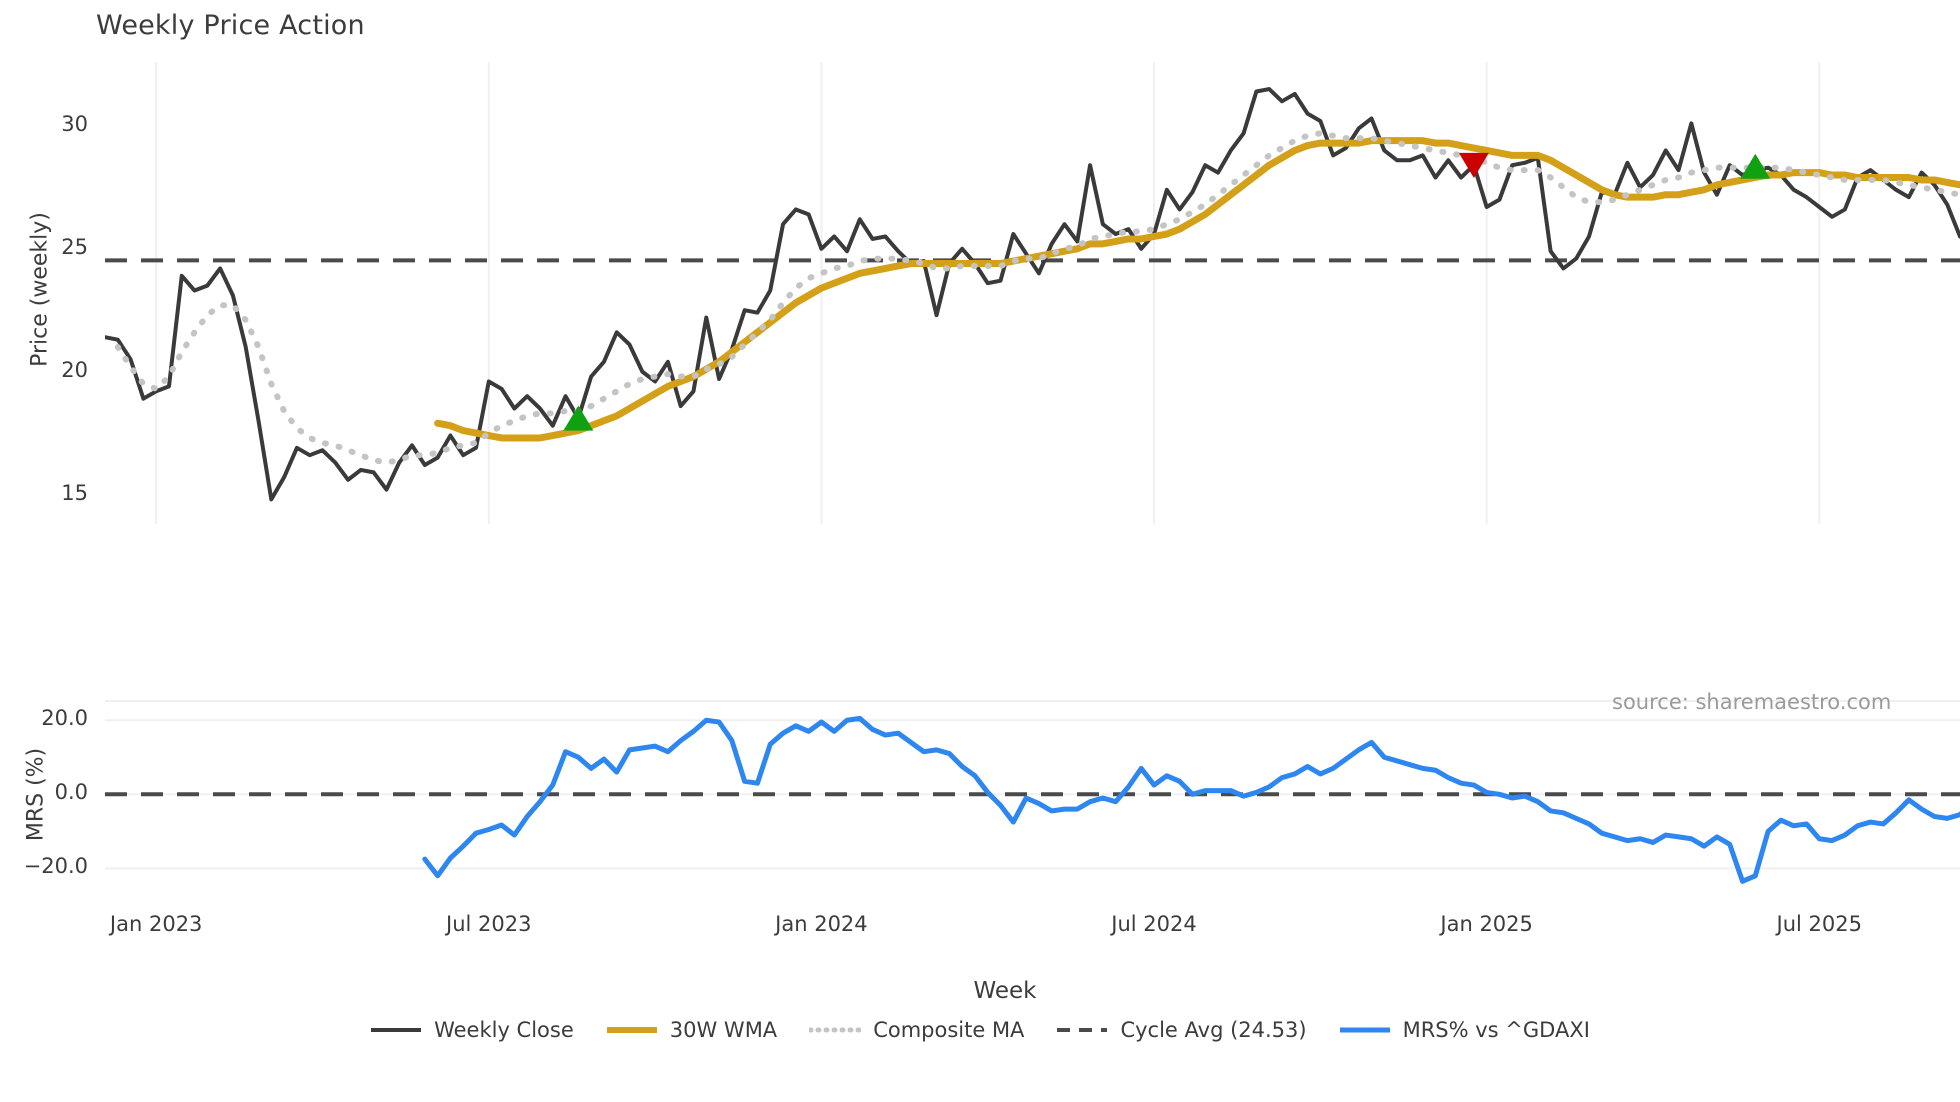 The image size is (1960, 1102). Describe the element at coordinates (74, 123) in the screenshot. I see `price-ytick: 30` at that location.